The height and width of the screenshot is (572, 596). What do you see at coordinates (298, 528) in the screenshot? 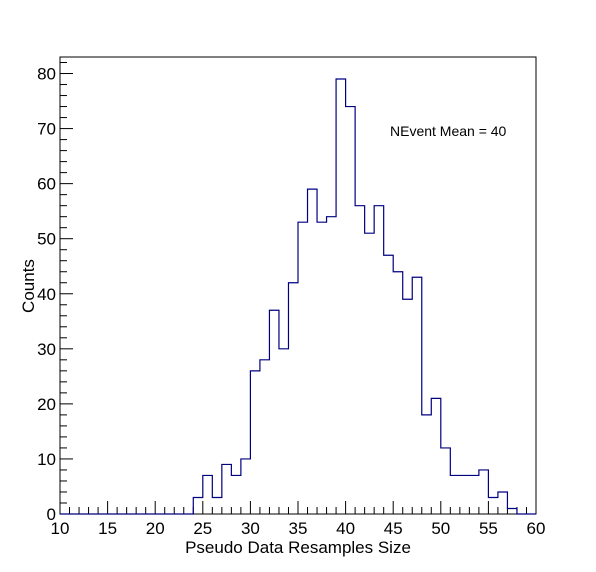
I see `x-tick-label: 35` at bounding box center [298, 528].